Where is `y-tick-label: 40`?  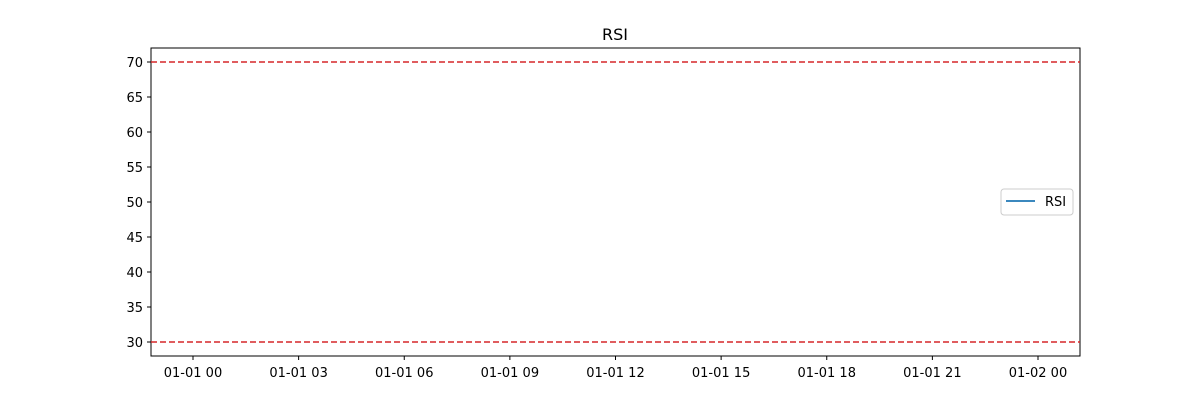 y-tick-label: 40 is located at coordinates (134, 273).